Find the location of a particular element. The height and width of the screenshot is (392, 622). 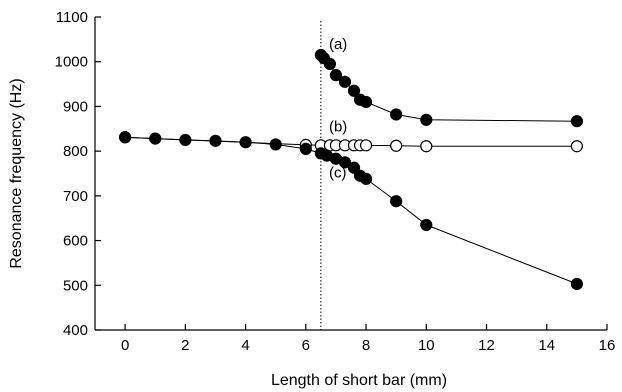

y-tick-label: 500 is located at coordinates (75, 285).